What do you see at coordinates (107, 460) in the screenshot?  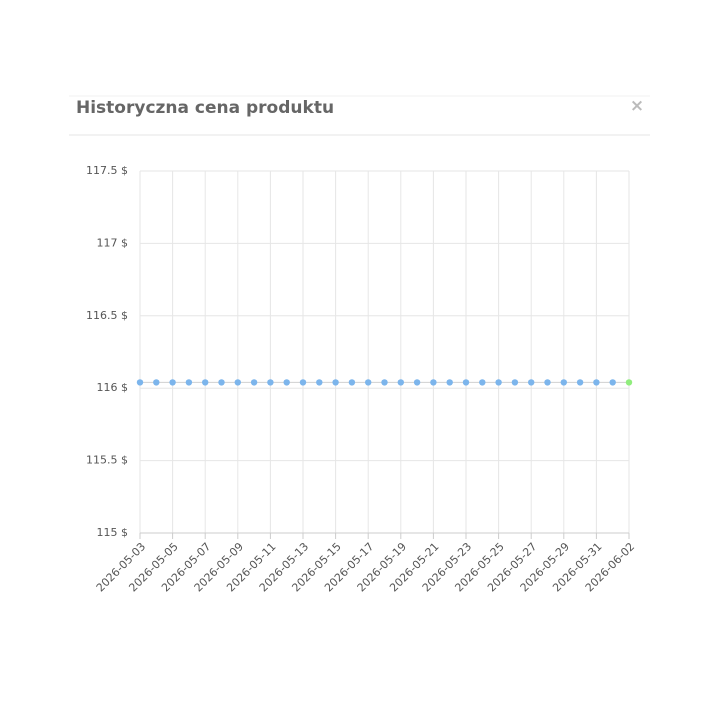 I see `y-tick-label: 115.5 $` at bounding box center [107, 460].